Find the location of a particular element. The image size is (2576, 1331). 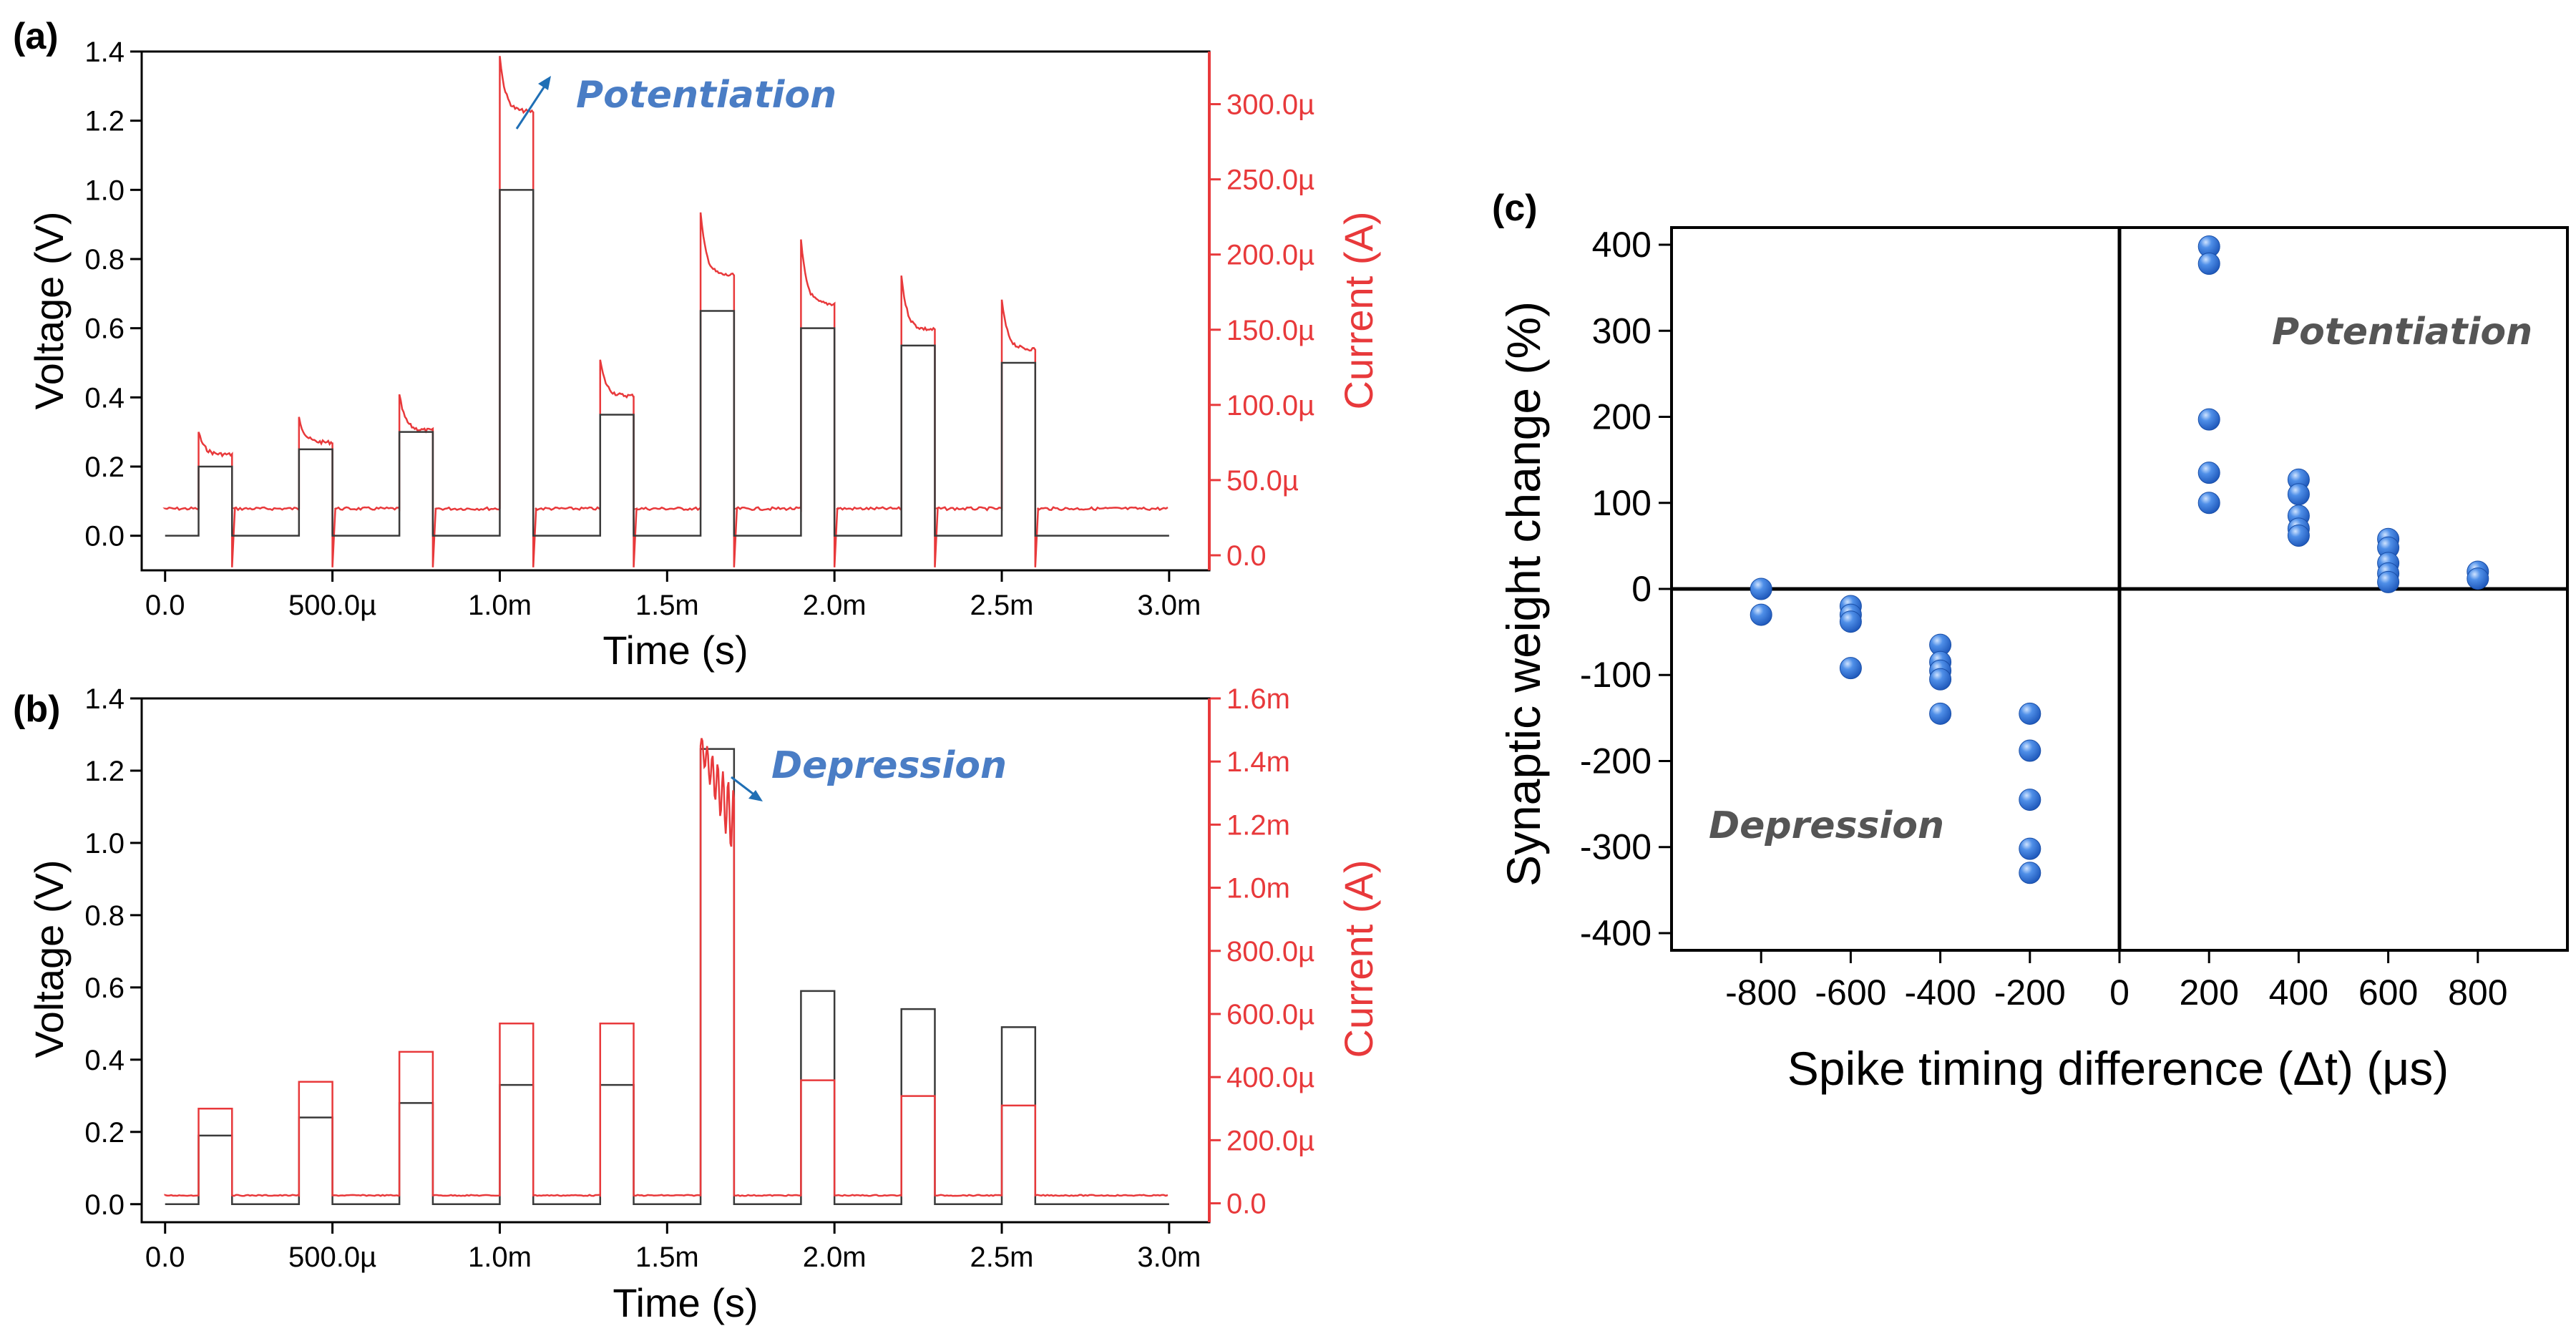

panel-b-x-tick-label: 3.0m is located at coordinates (1169, 1257).